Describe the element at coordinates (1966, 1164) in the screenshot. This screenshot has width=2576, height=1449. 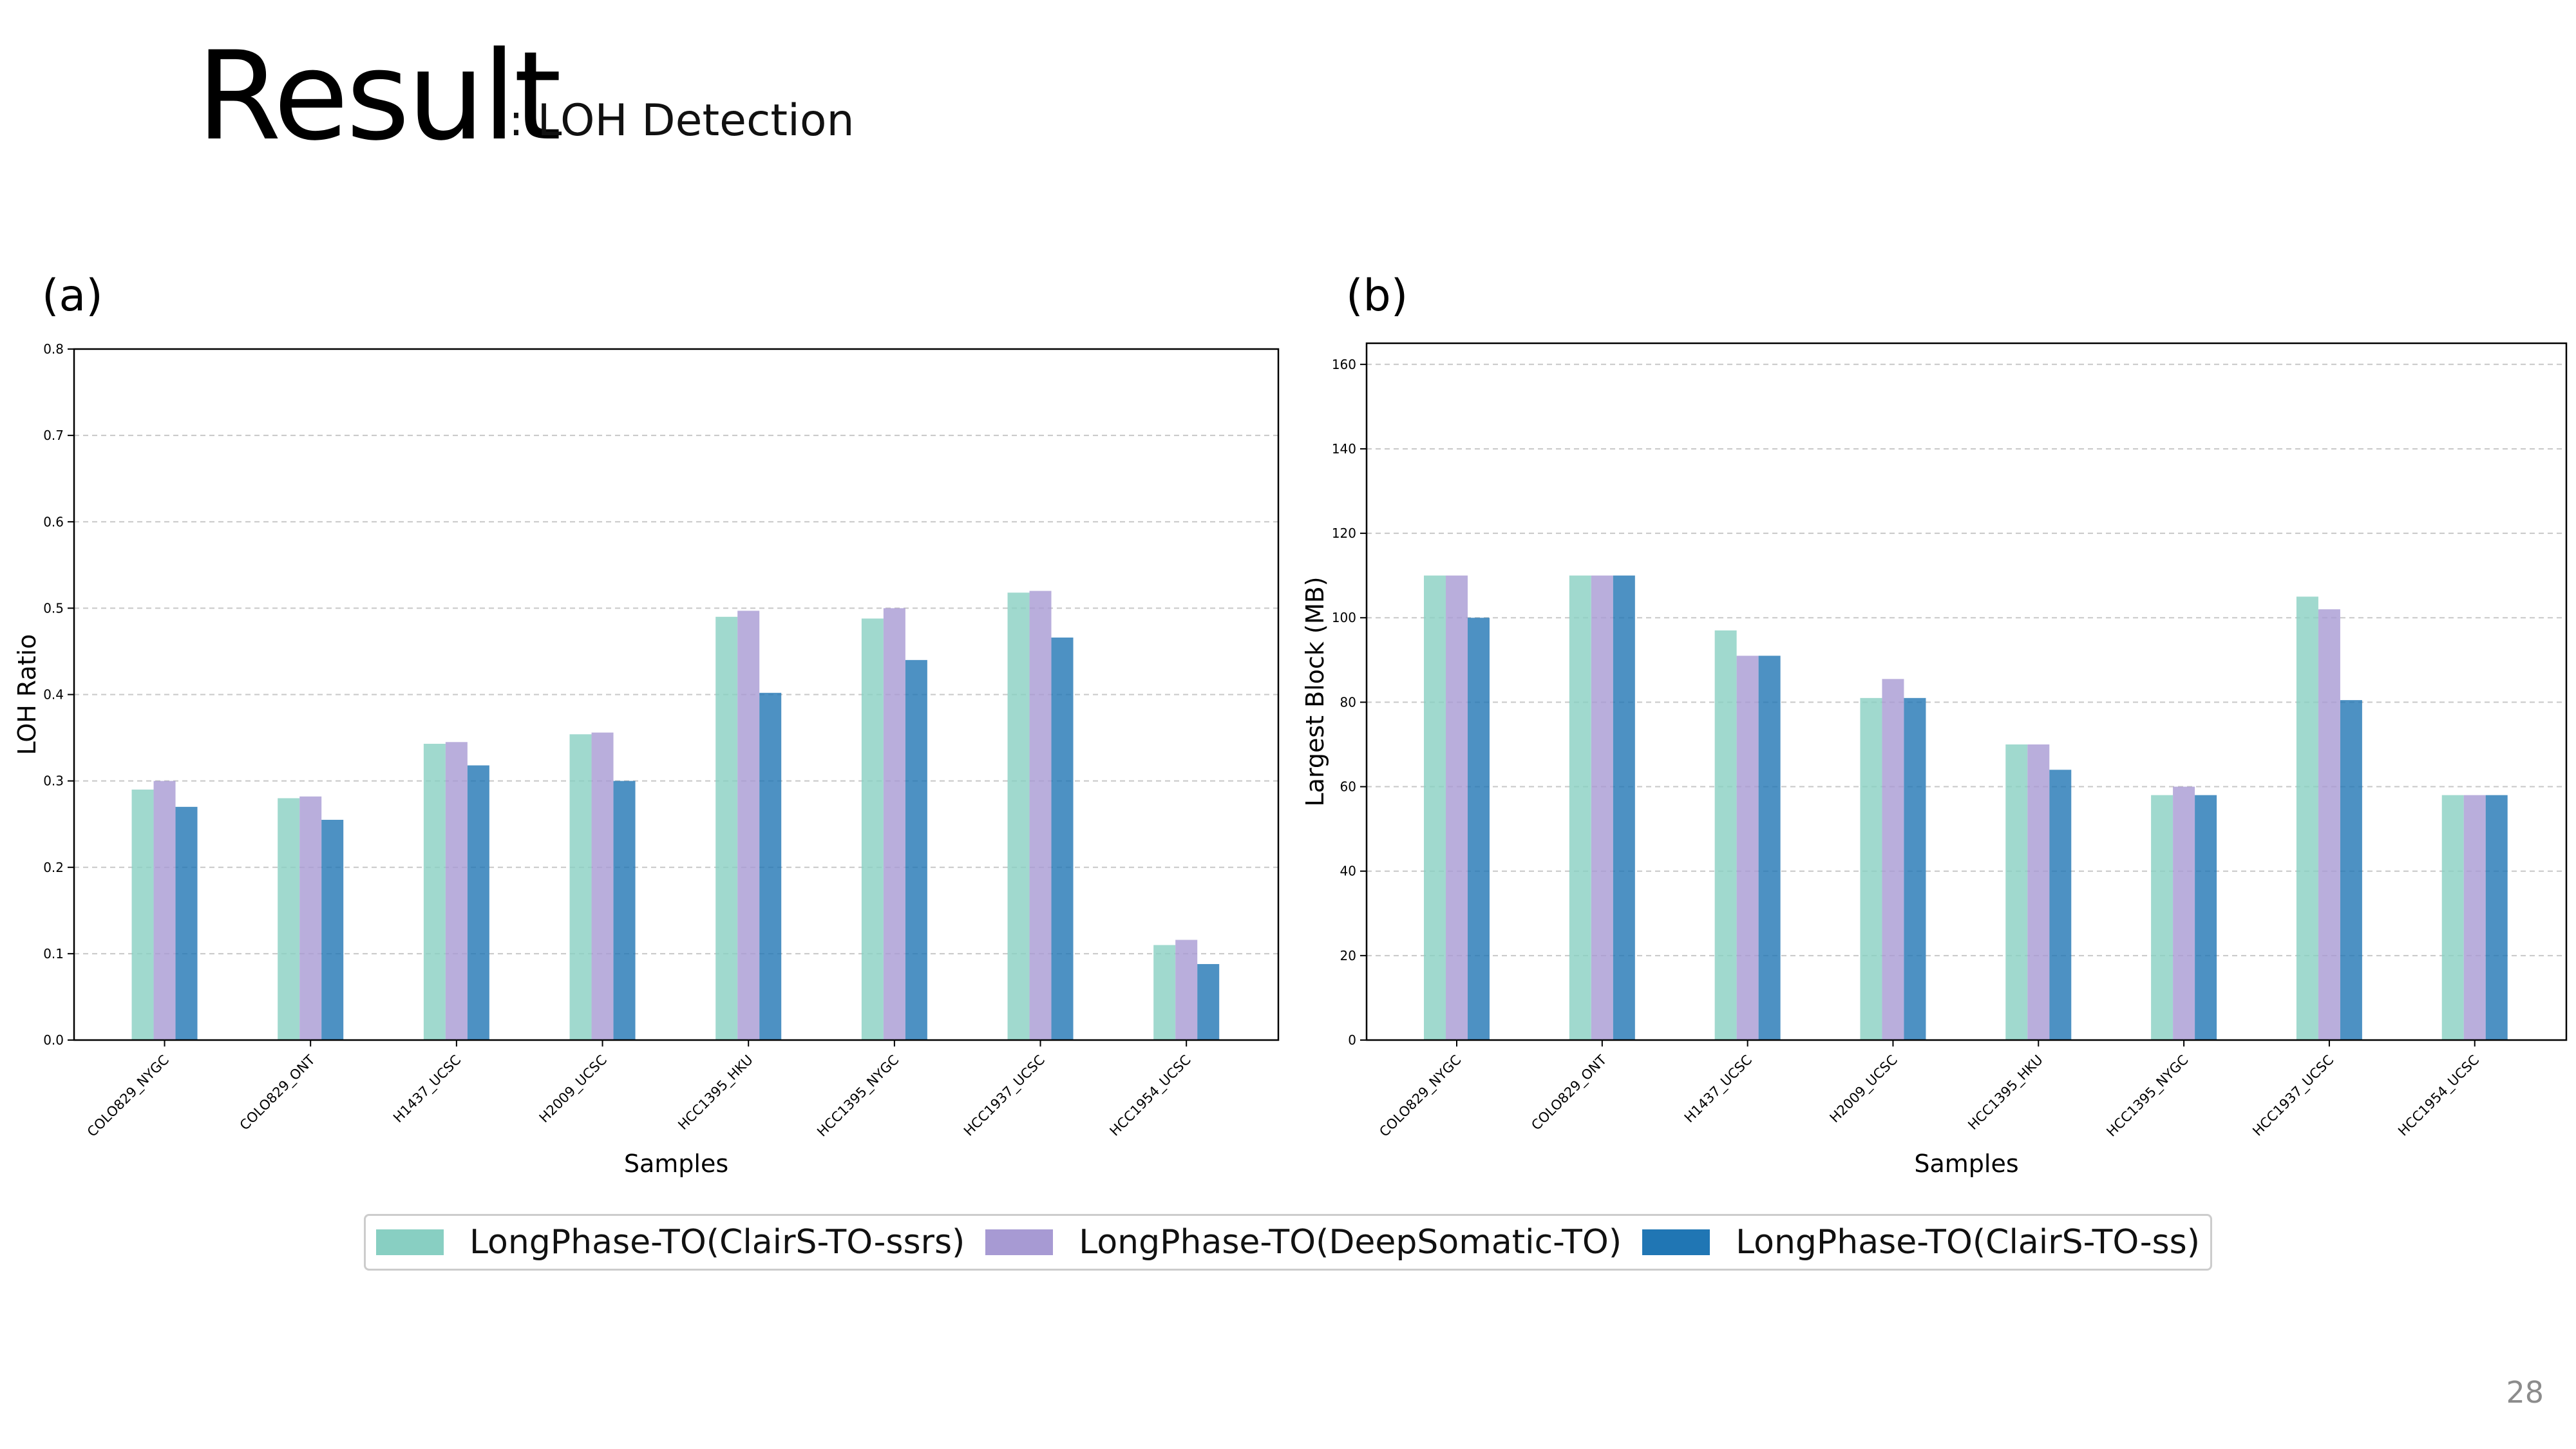
I see `x-axis-label-b: Samples` at that location.